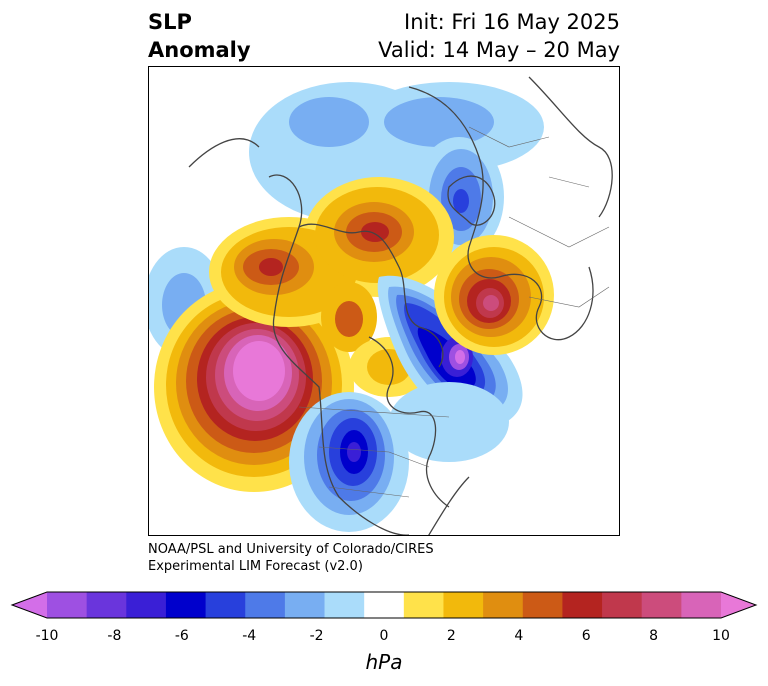 The image size is (768, 686). What do you see at coordinates (399, 457) in the screenshot?
I see `negative-anomaly-united-states` at bounding box center [399, 457].